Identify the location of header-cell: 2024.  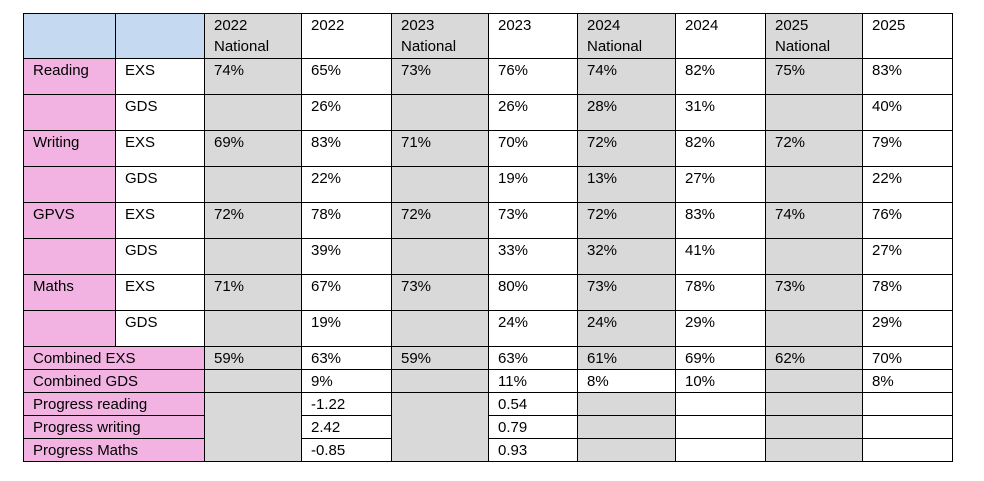
(720, 36).